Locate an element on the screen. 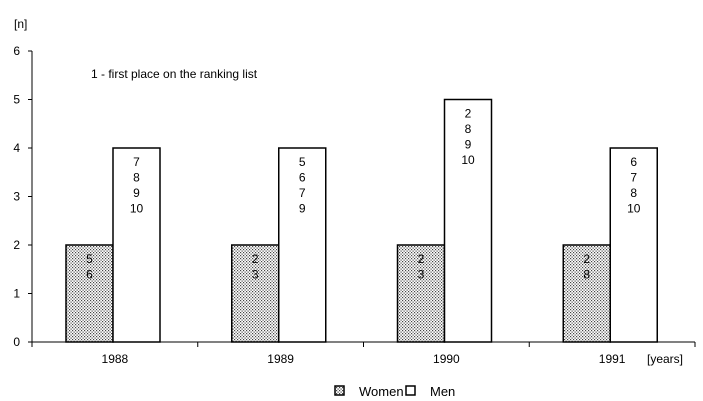  y-tick-label: 0 is located at coordinates (16, 342).